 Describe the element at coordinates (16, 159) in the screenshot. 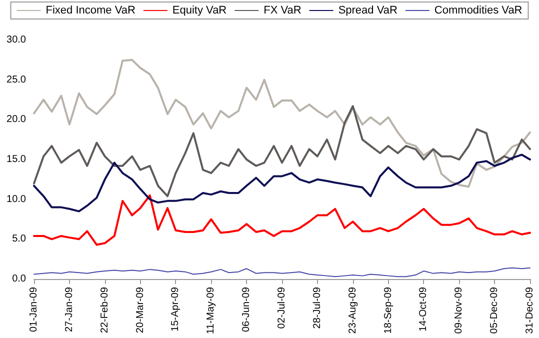

I see `y-tick-label: 15.0` at that location.